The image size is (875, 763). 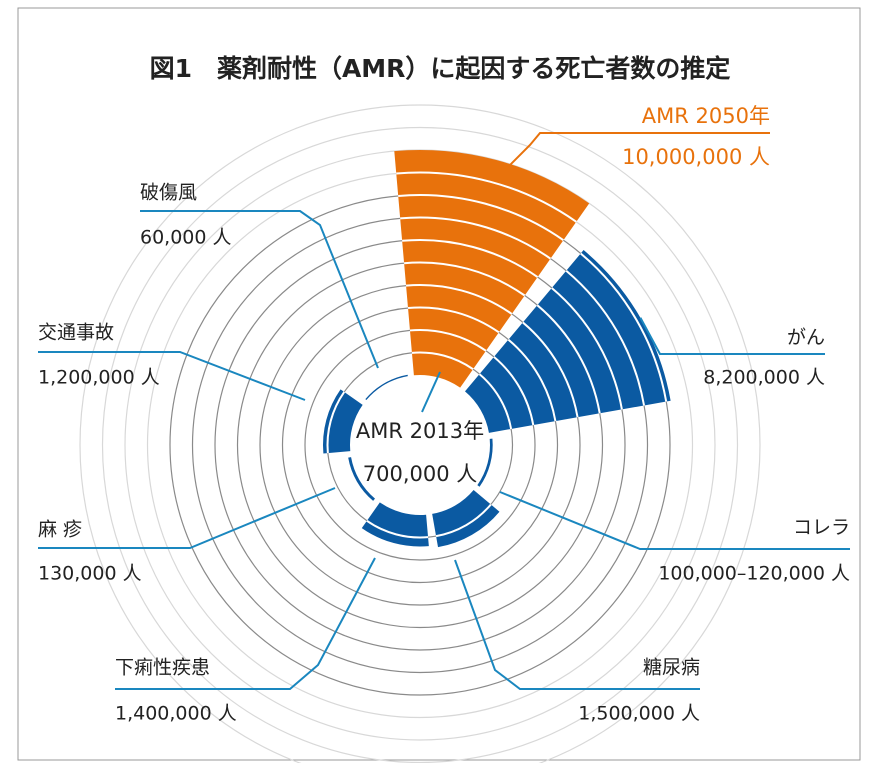 What do you see at coordinates (440, 68) in the screenshot?
I see `chart-title: 図1 薬剤耐性（AMR）に起因する死亡者数の推定` at bounding box center [440, 68].